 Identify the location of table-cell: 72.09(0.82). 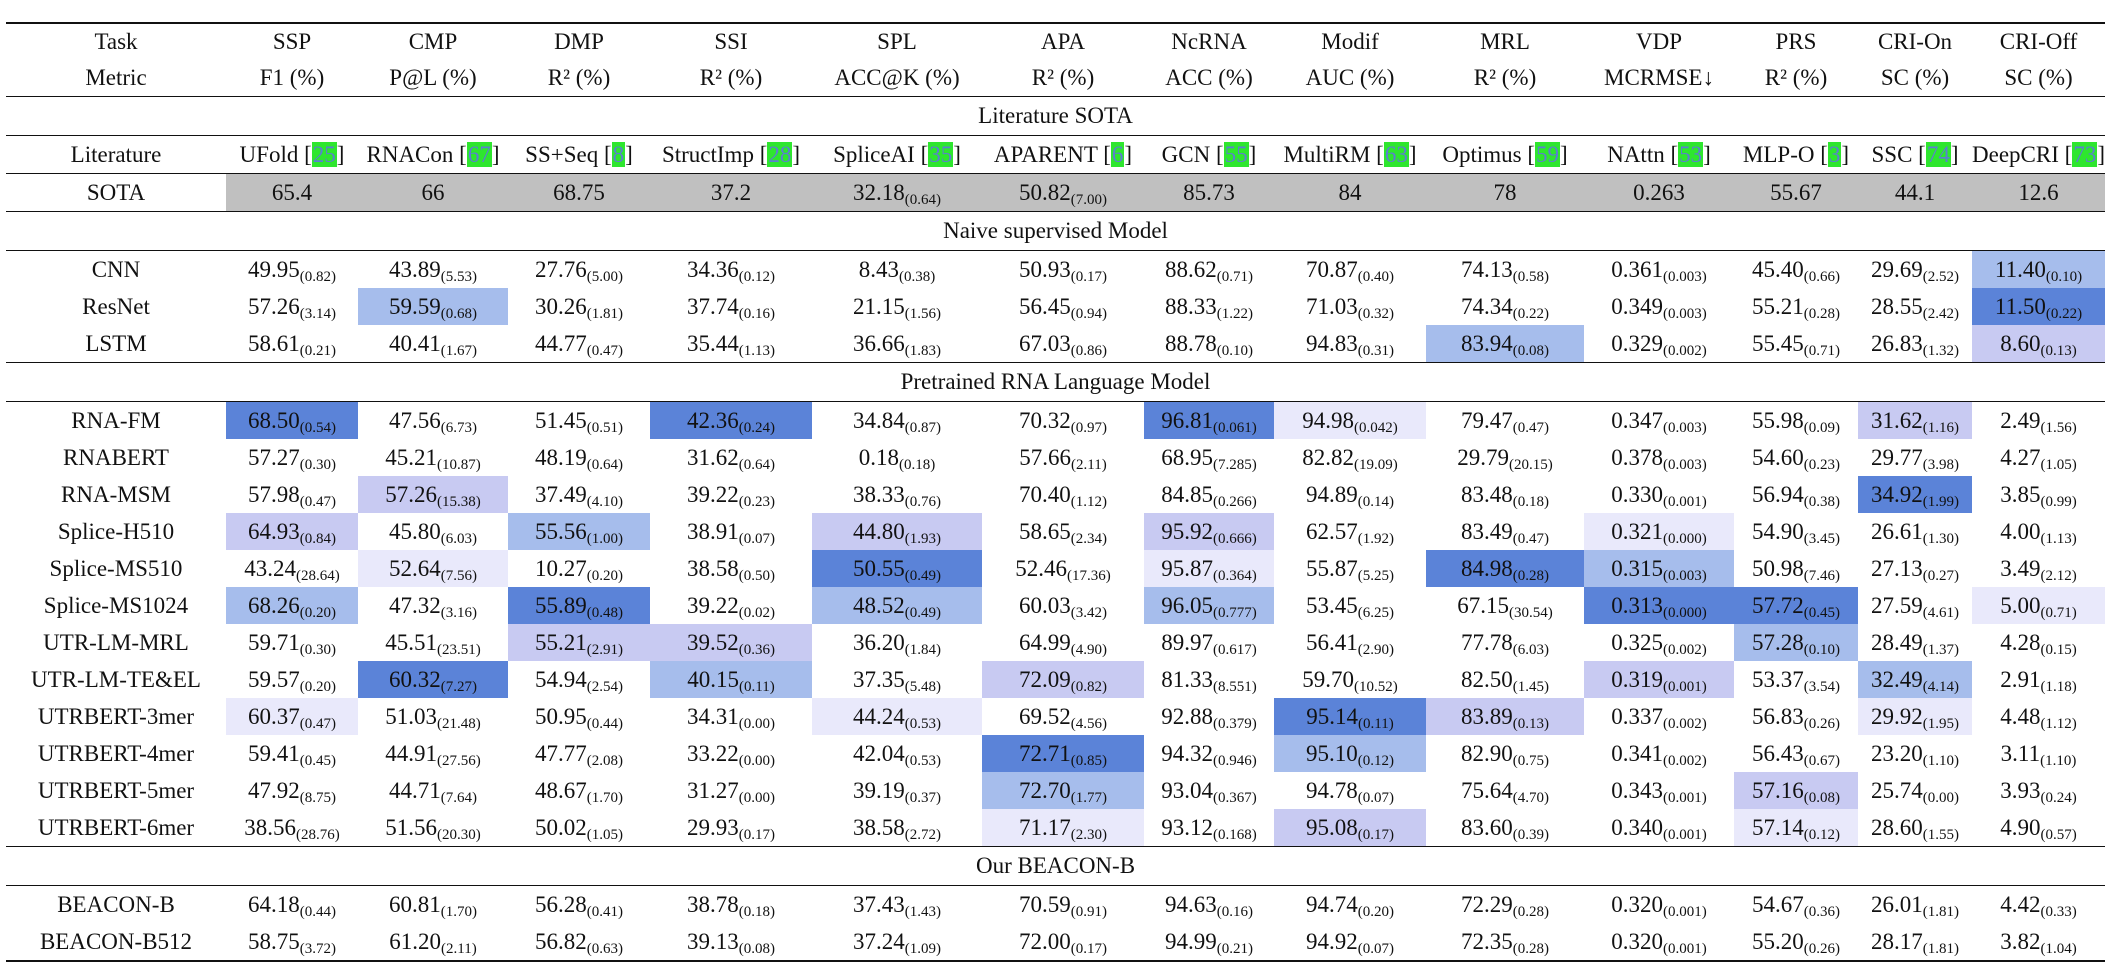
(1063, 679).